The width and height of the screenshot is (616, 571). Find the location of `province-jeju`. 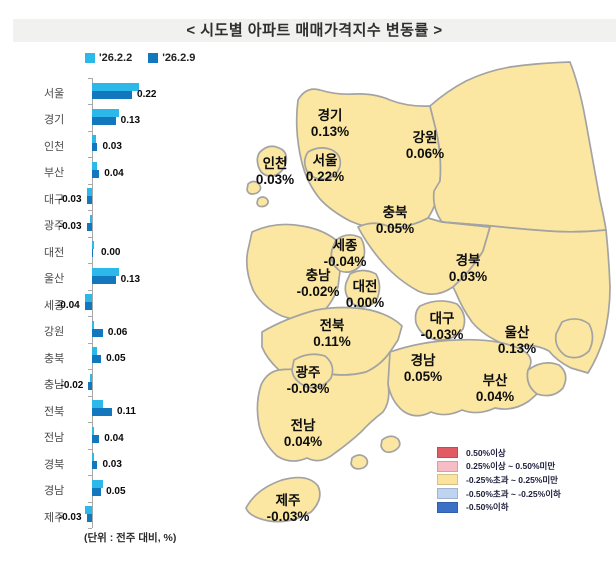

province-jeju is located at coordinates (283, 499).